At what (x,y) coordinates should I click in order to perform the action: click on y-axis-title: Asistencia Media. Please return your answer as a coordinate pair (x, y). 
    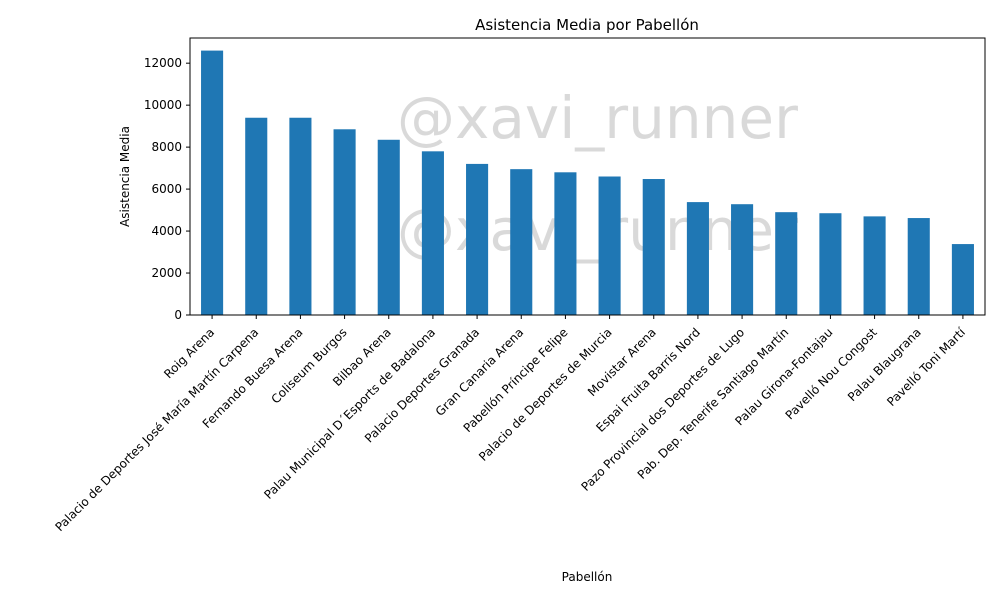
    Looking at the image, I should click on (125, 176).